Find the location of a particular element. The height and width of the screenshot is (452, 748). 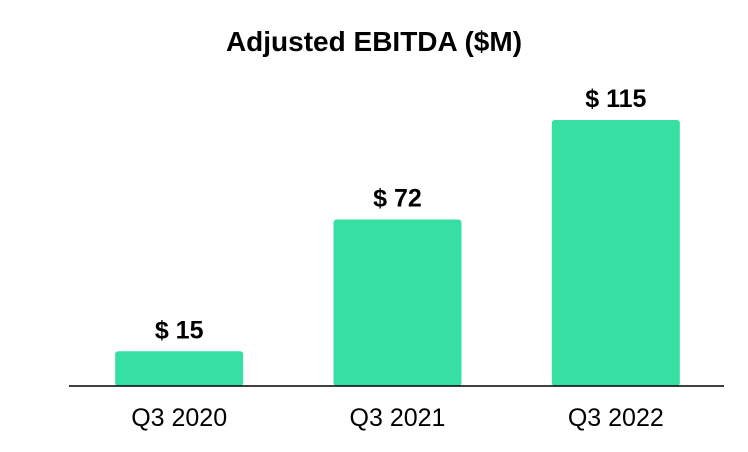

x-tick-label: Q3 2022 is located at coordinates (616, 418).